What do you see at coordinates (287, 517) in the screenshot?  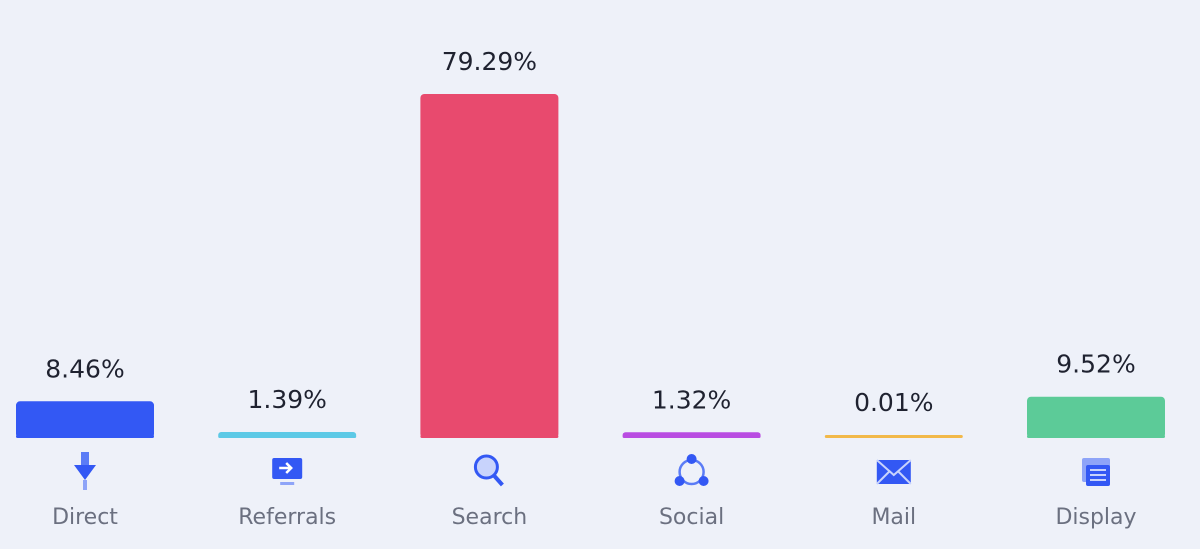 I see `category-label: Referrals` at bounding box center [287, 517].